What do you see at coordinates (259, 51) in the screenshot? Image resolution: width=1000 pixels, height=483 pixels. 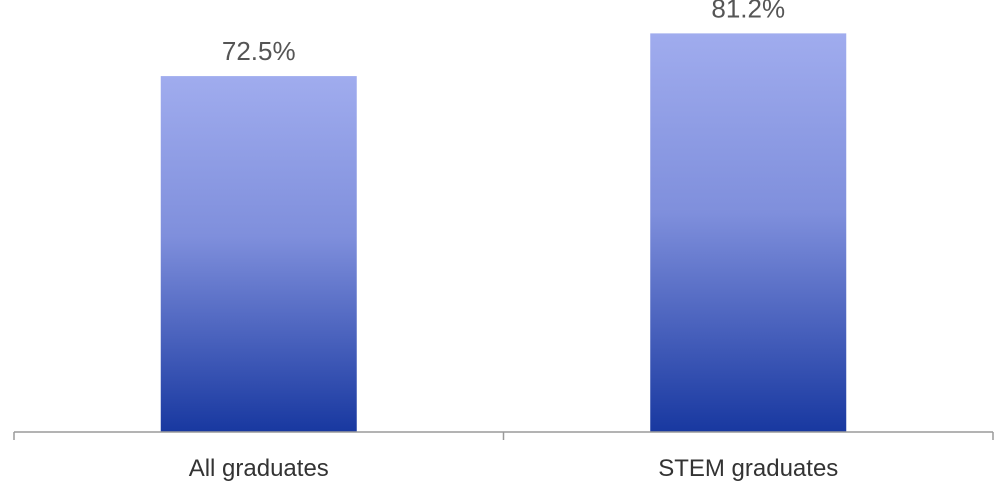 I see `data-label-0: 72.5%` at bounding box center [259, 51].